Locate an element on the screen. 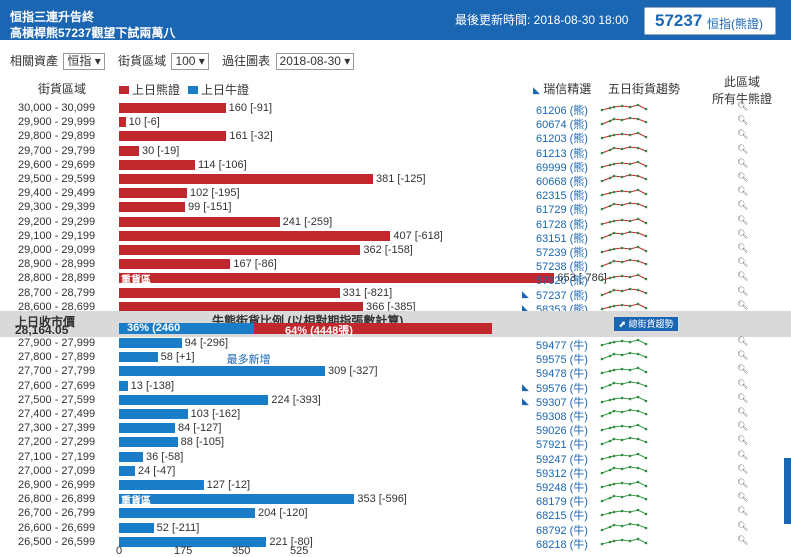 The width and height of the screenshot is (791, 557). warrant-code-link: 69999 (熊) is located at coordinates (562, 167).